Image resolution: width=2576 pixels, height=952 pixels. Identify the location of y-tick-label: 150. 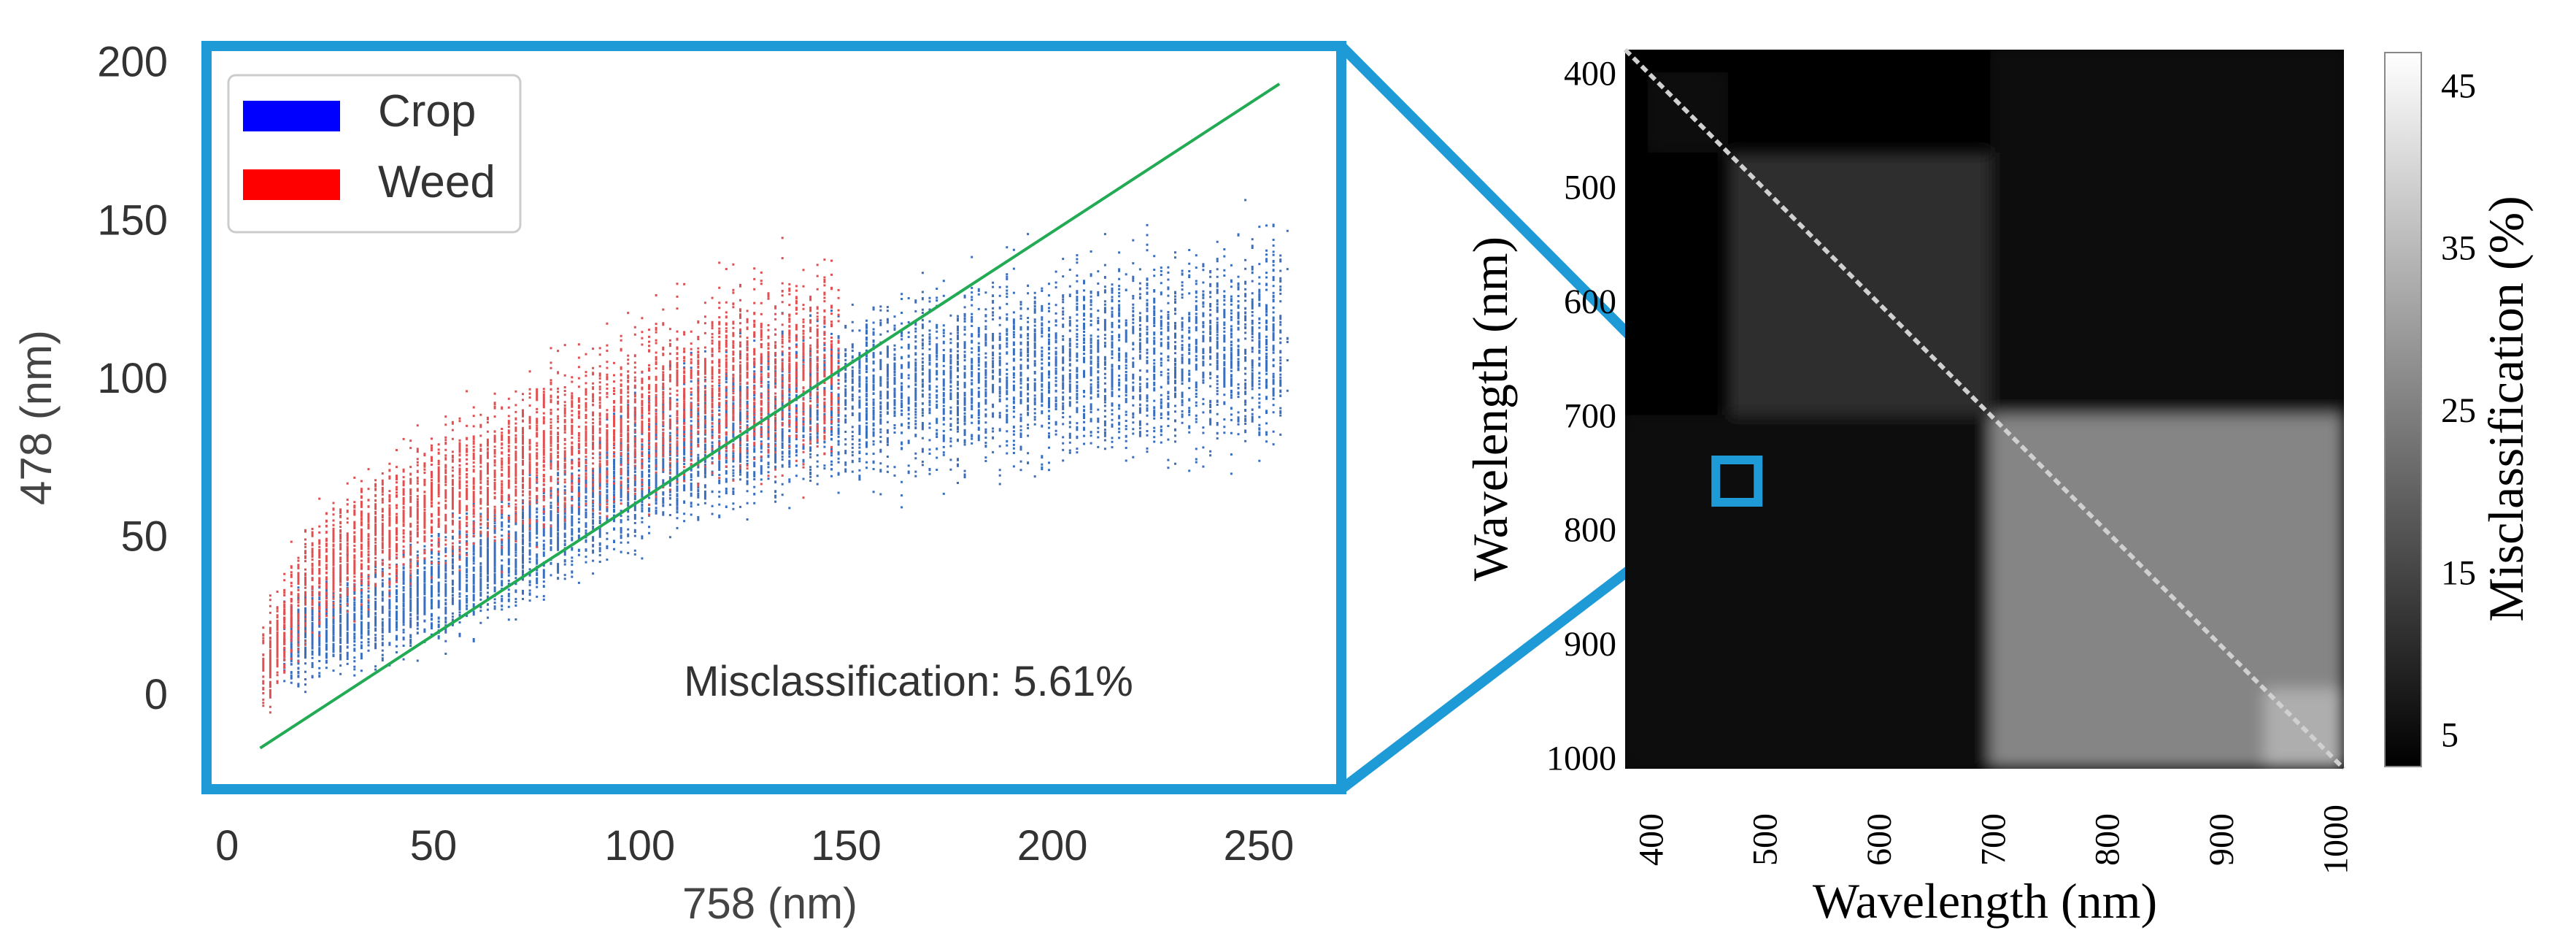
(132, 220).